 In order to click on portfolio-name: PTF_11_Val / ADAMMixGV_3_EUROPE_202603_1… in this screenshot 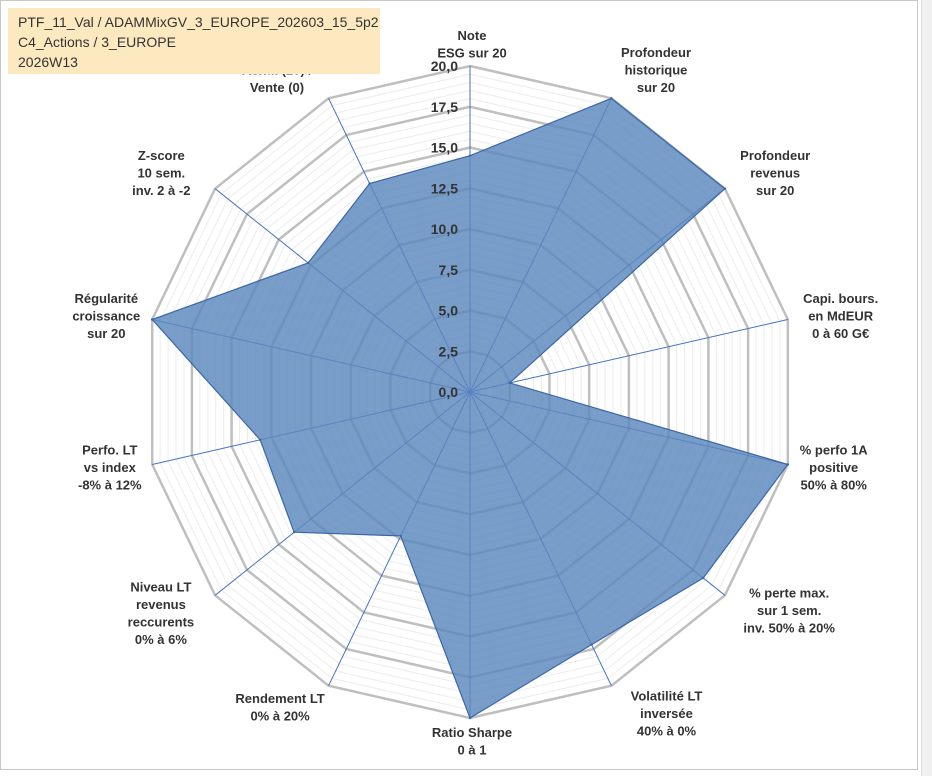, I will do `click(198, 22)`.